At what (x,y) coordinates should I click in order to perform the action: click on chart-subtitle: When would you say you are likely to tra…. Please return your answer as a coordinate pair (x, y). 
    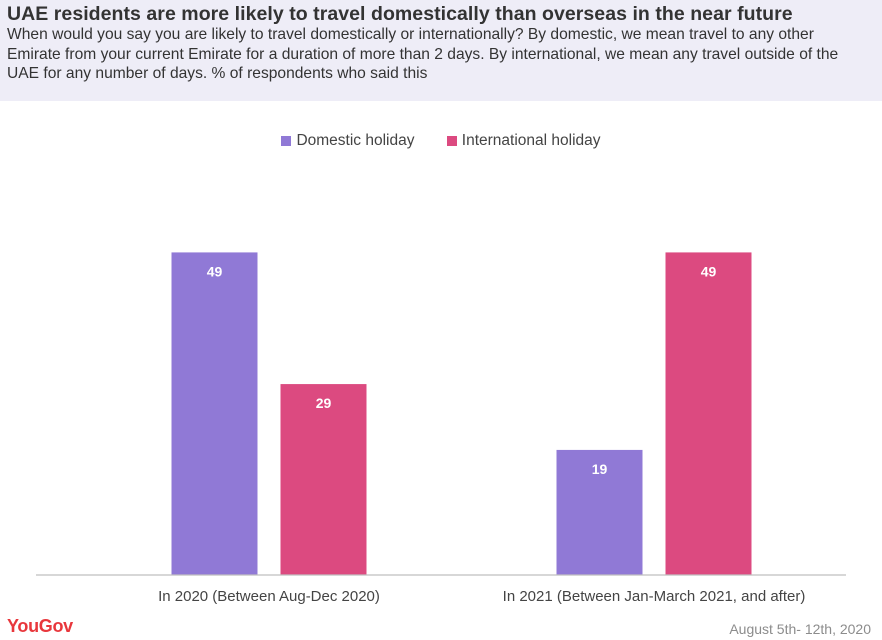
    Looking at the image, I should click on (423, 54).